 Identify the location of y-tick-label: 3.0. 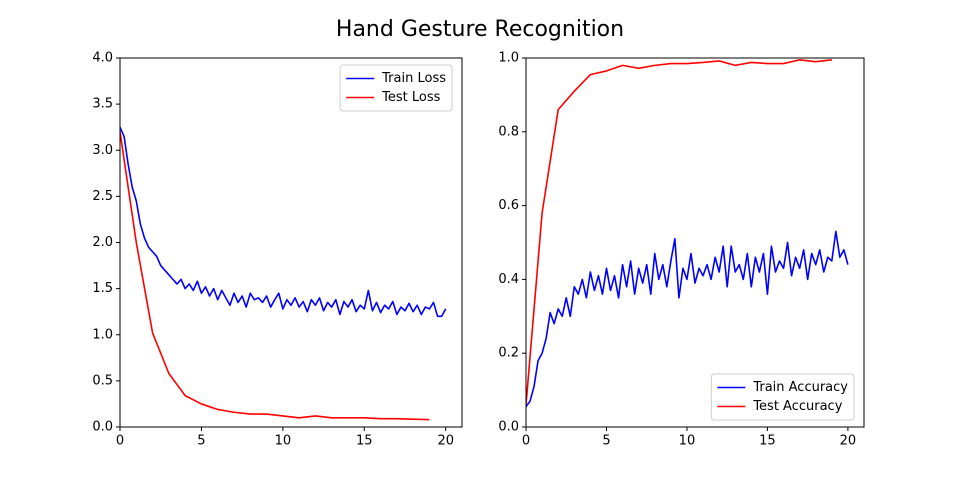
(102, 150).